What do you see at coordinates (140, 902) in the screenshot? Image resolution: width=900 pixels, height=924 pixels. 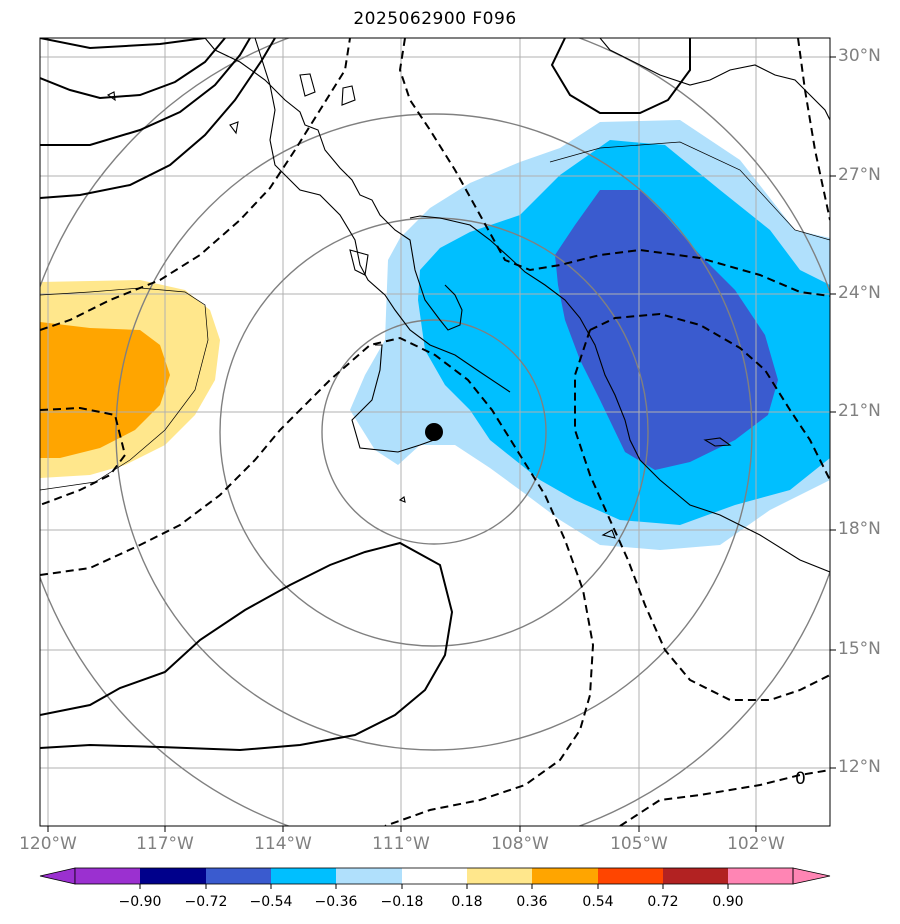 I see `colorbar-label: −0.90` at bounding box center [140, 902].